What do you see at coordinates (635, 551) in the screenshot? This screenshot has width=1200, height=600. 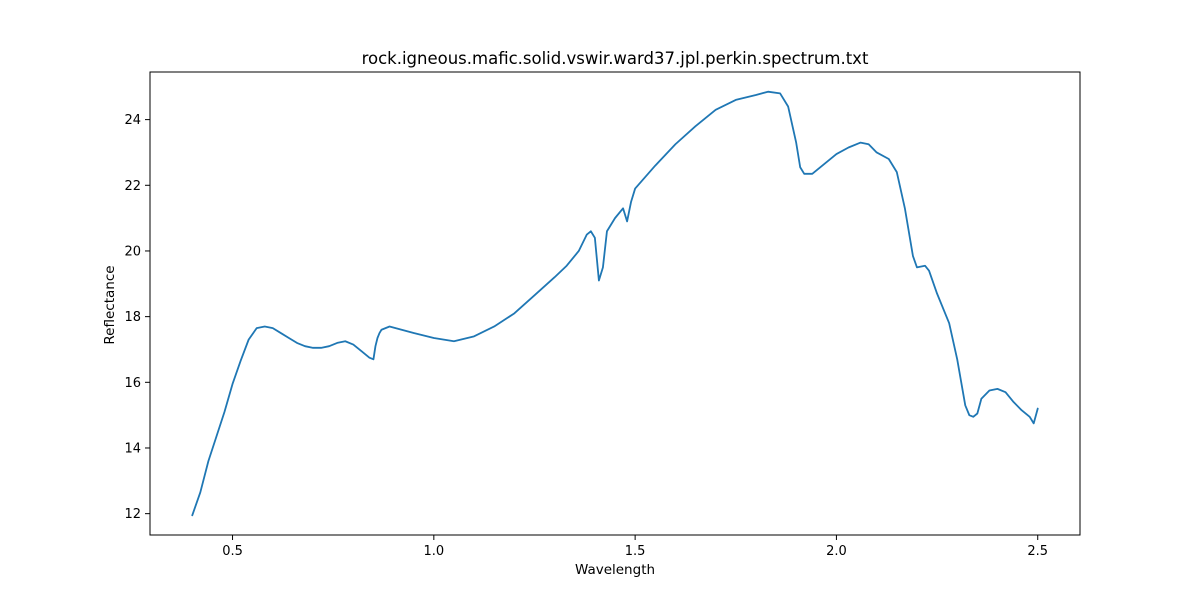 I see `x-tick-label: 1.5` at bounding box center [635, 551].